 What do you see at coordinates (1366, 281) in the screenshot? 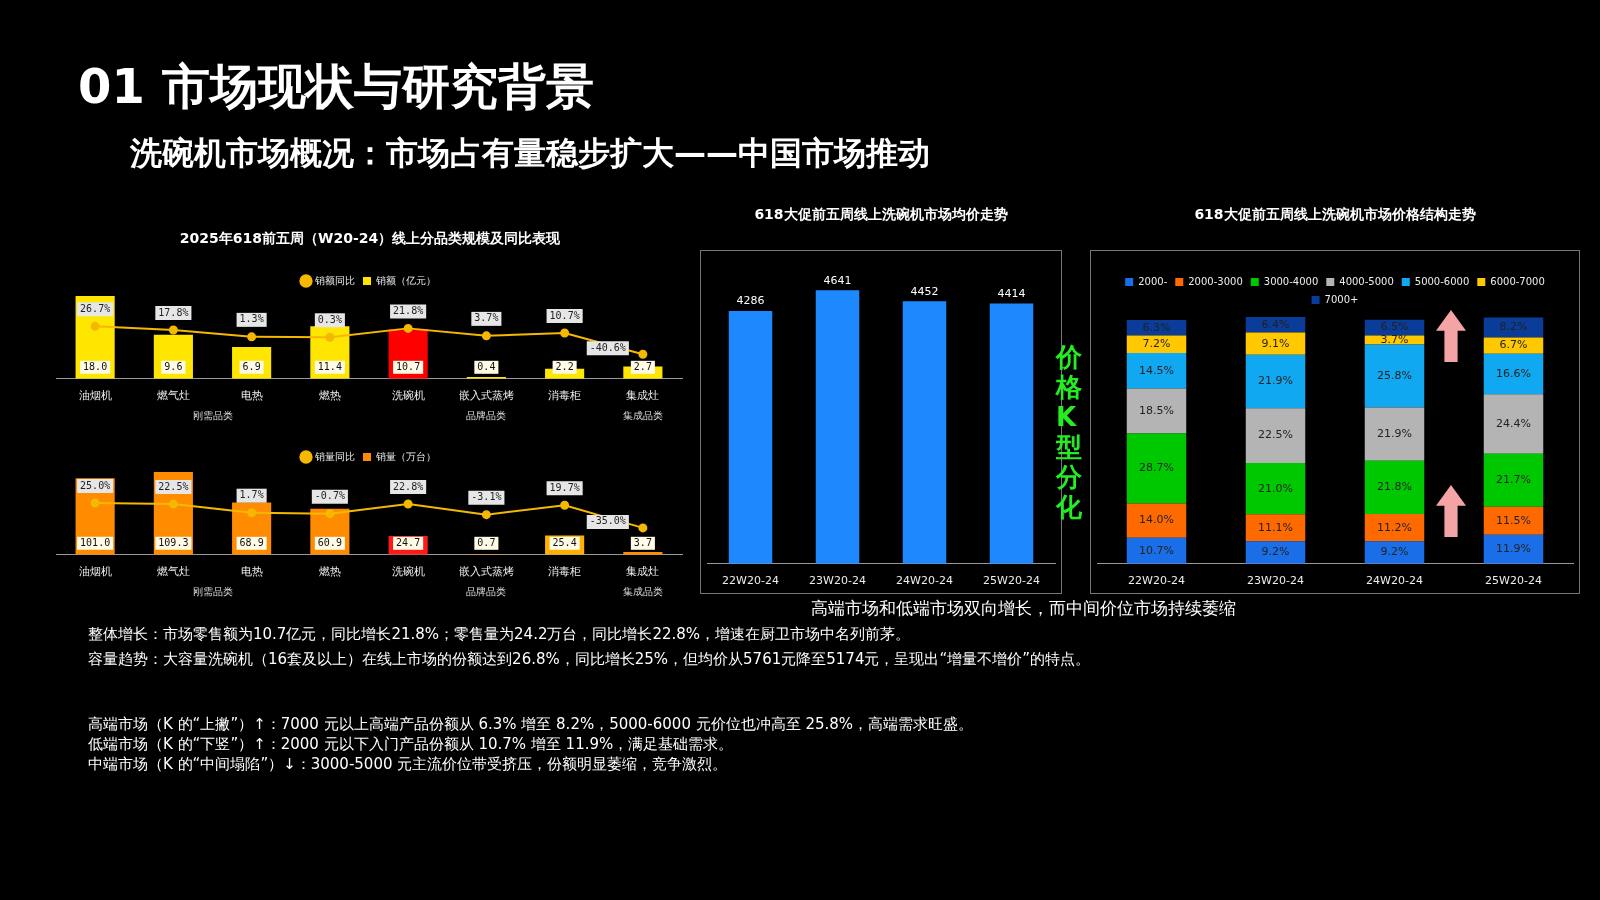
I see `legend-label: 4000-5000` at bounding box center [1366, 281].